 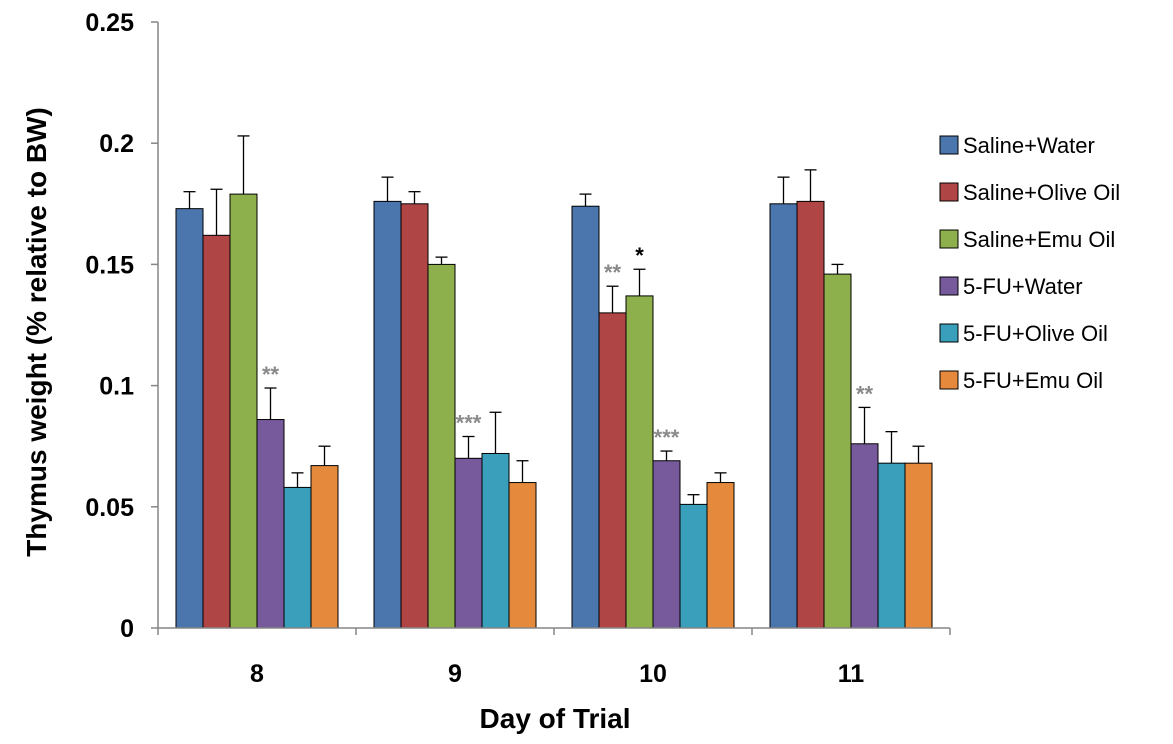 I want to click on significance-markers-layer: *************, so click(x=568, y=346).